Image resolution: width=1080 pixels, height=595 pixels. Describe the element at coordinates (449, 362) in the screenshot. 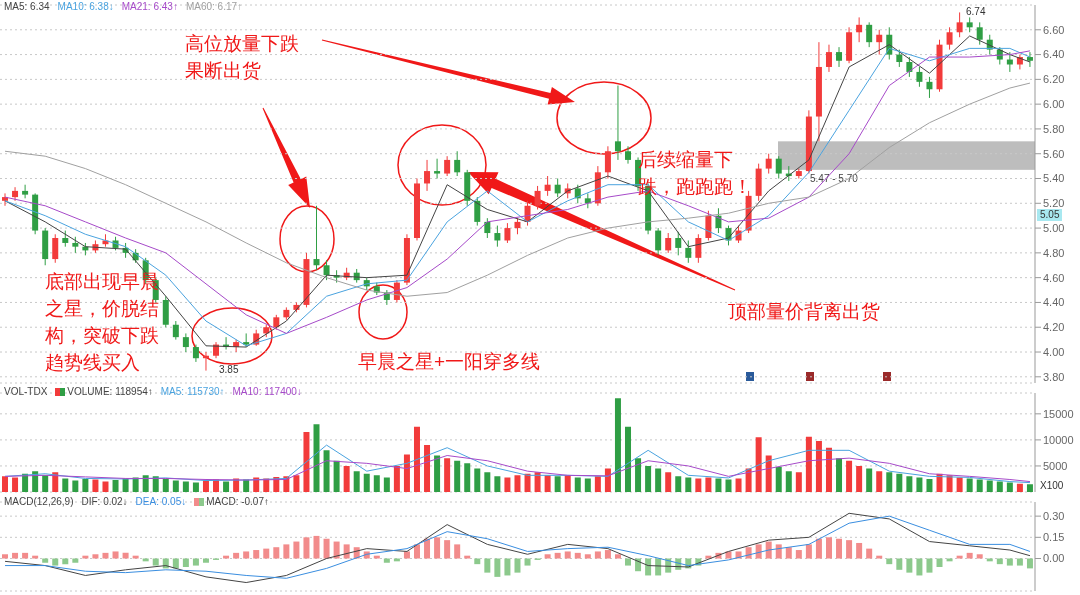

I see `annotation: 早晨之星+一阳穿多线` at that location.